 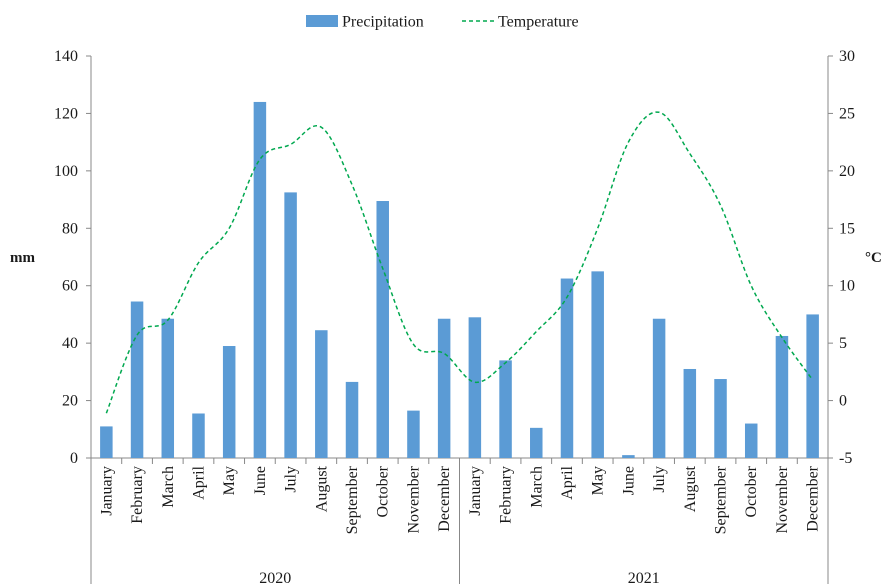 I want to click on legend-label-temperature: Temperature, so click(x=538, y=22).